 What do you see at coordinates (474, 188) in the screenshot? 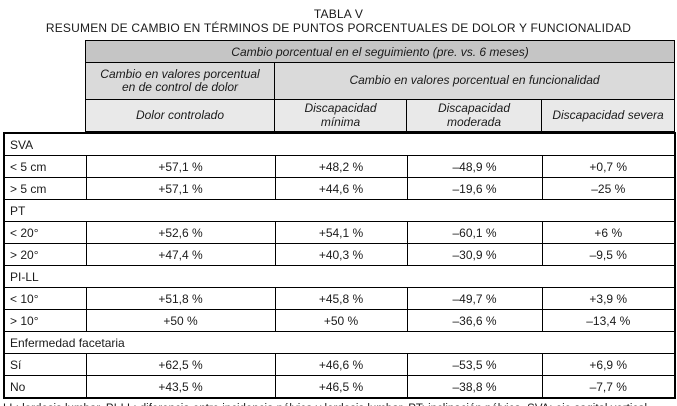
I see `cell-value: –19,6 %` at bounding box center [474, 188].